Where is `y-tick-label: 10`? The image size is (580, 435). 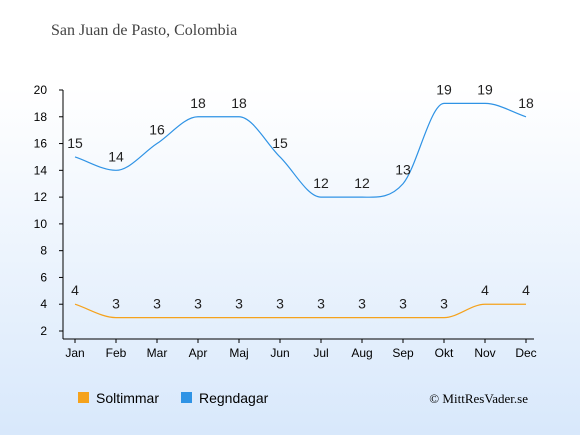 y-tick-label: 10 is located at coordinates (41, 224).